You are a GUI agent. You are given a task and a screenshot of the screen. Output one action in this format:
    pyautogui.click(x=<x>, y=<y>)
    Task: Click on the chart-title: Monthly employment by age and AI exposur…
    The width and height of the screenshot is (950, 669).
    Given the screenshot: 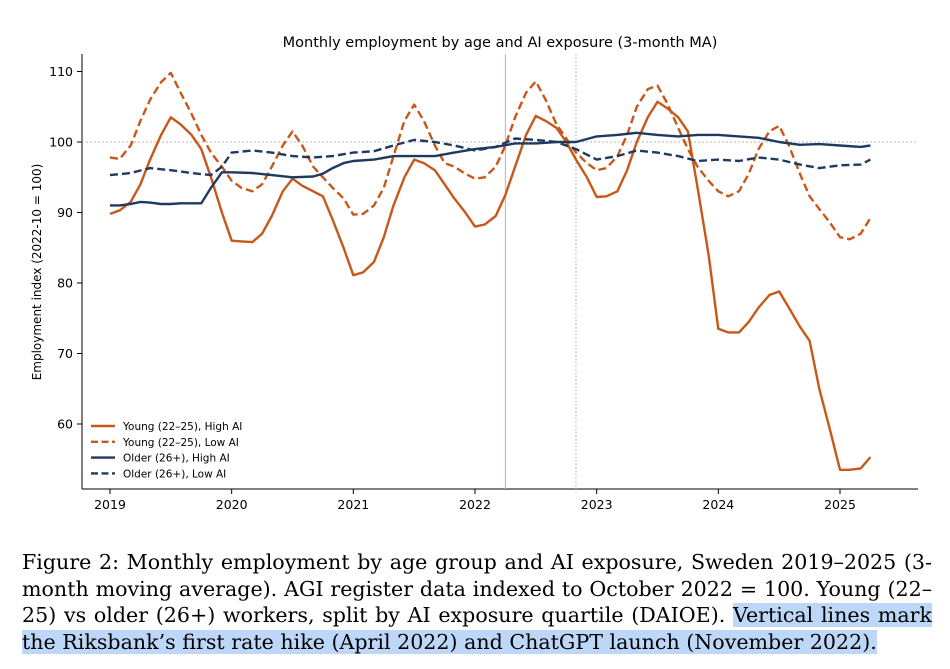 What is the action you would take?
    pyautogui.click(x=500, y=43)
    